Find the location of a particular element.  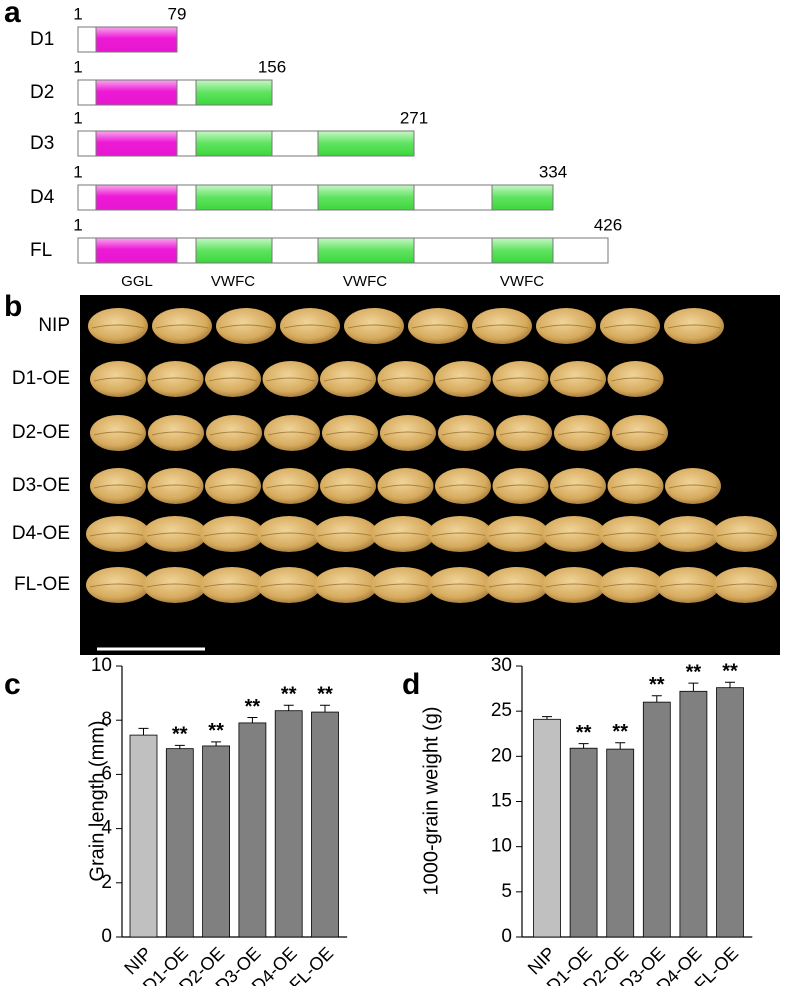

y-tick-label: 4 is located at coordinates (106, 828).